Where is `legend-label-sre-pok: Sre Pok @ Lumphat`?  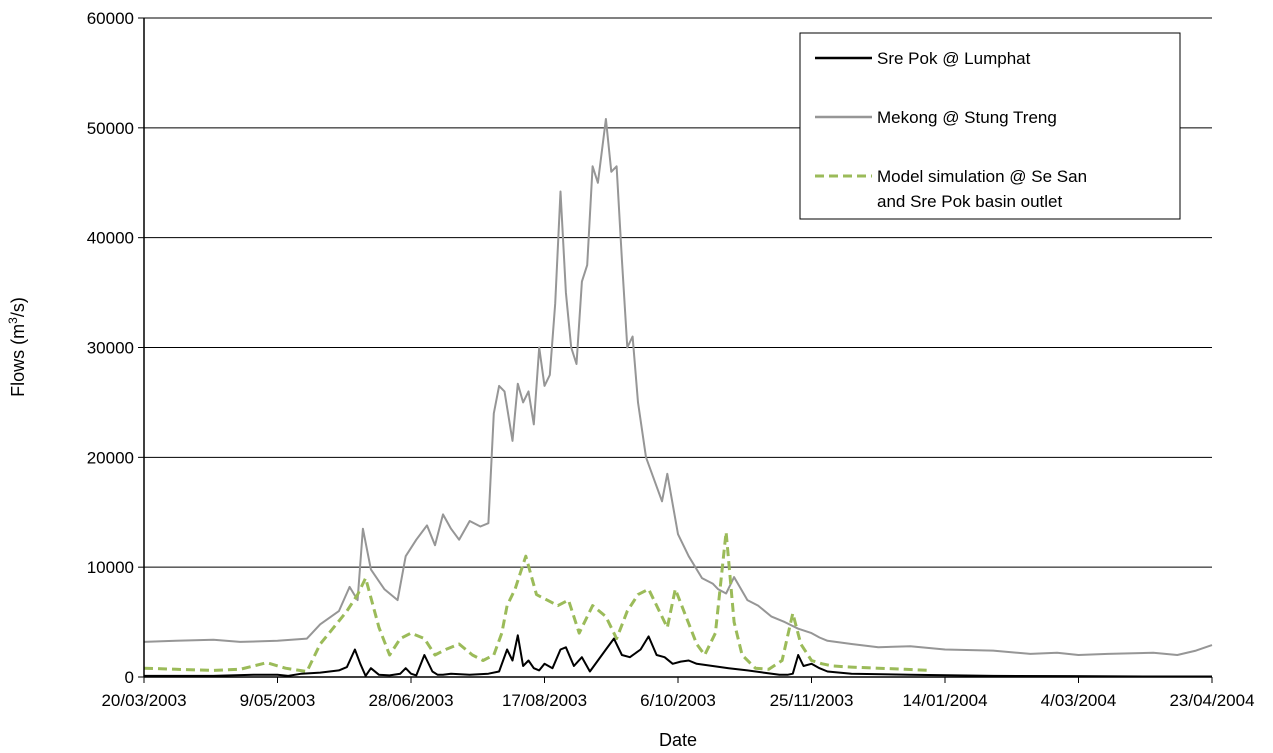
legend-label-sre-pok: Sre Pok @ Lumphat is located at coordinates (954, 58).